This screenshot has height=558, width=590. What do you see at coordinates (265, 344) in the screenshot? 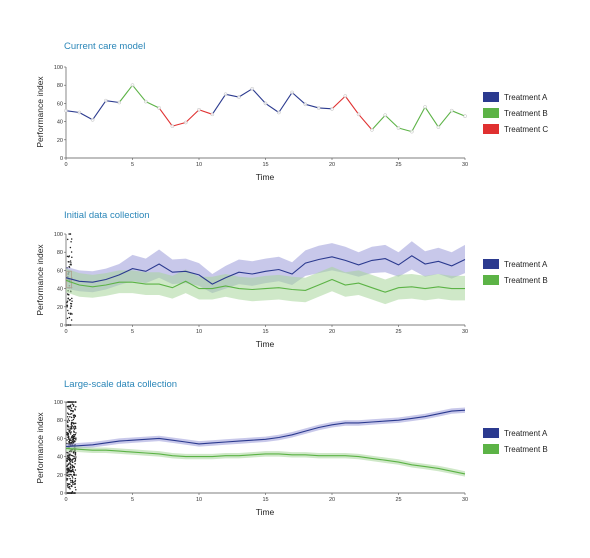
I see `panel-2-xlabel: Time` at bounding box center [265, 344].